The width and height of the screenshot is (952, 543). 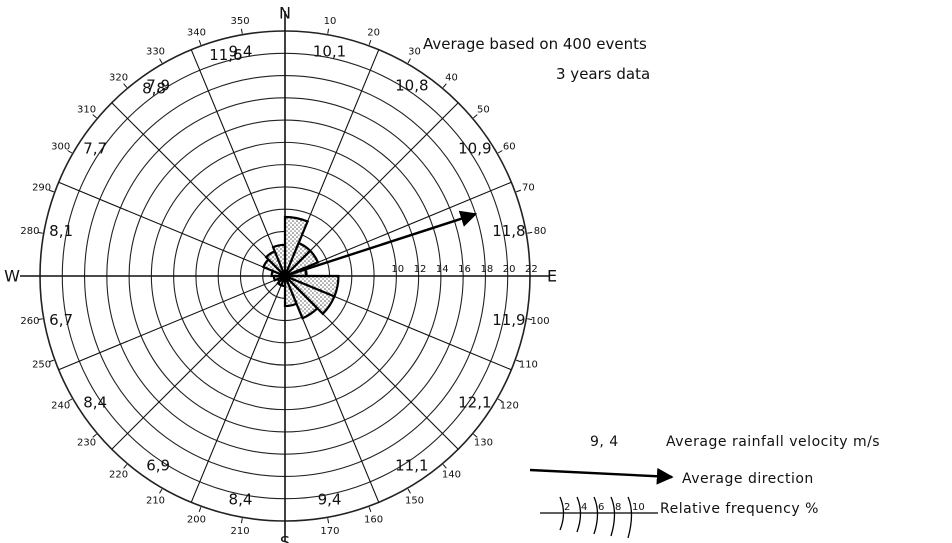 I want to click on degree-label: 140, so click(x=451, y=474).